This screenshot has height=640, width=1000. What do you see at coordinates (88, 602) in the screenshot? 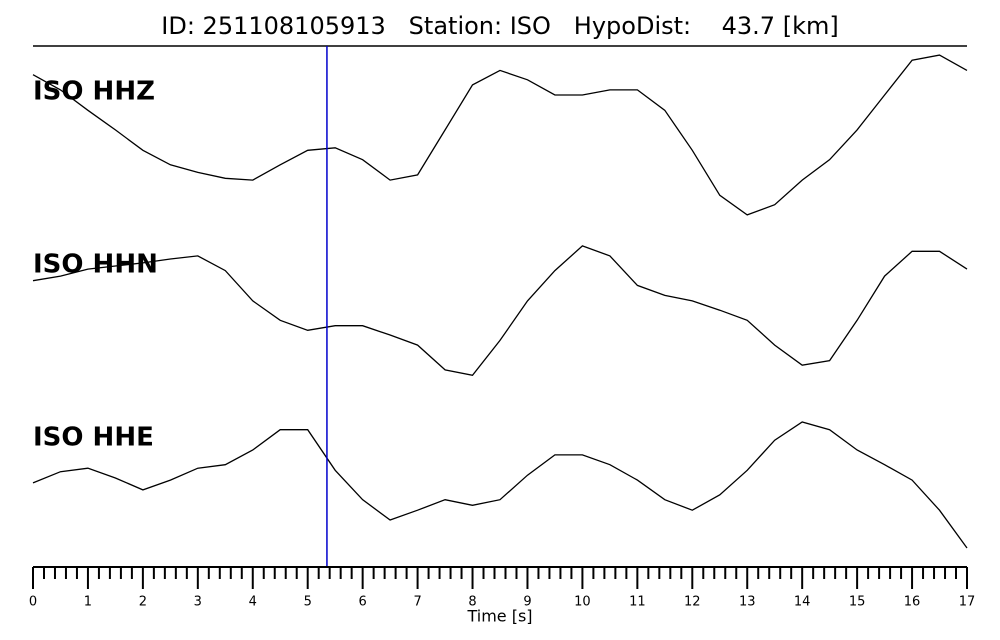
I see `x-tick-label: 1` at bounding box center [88, 602].